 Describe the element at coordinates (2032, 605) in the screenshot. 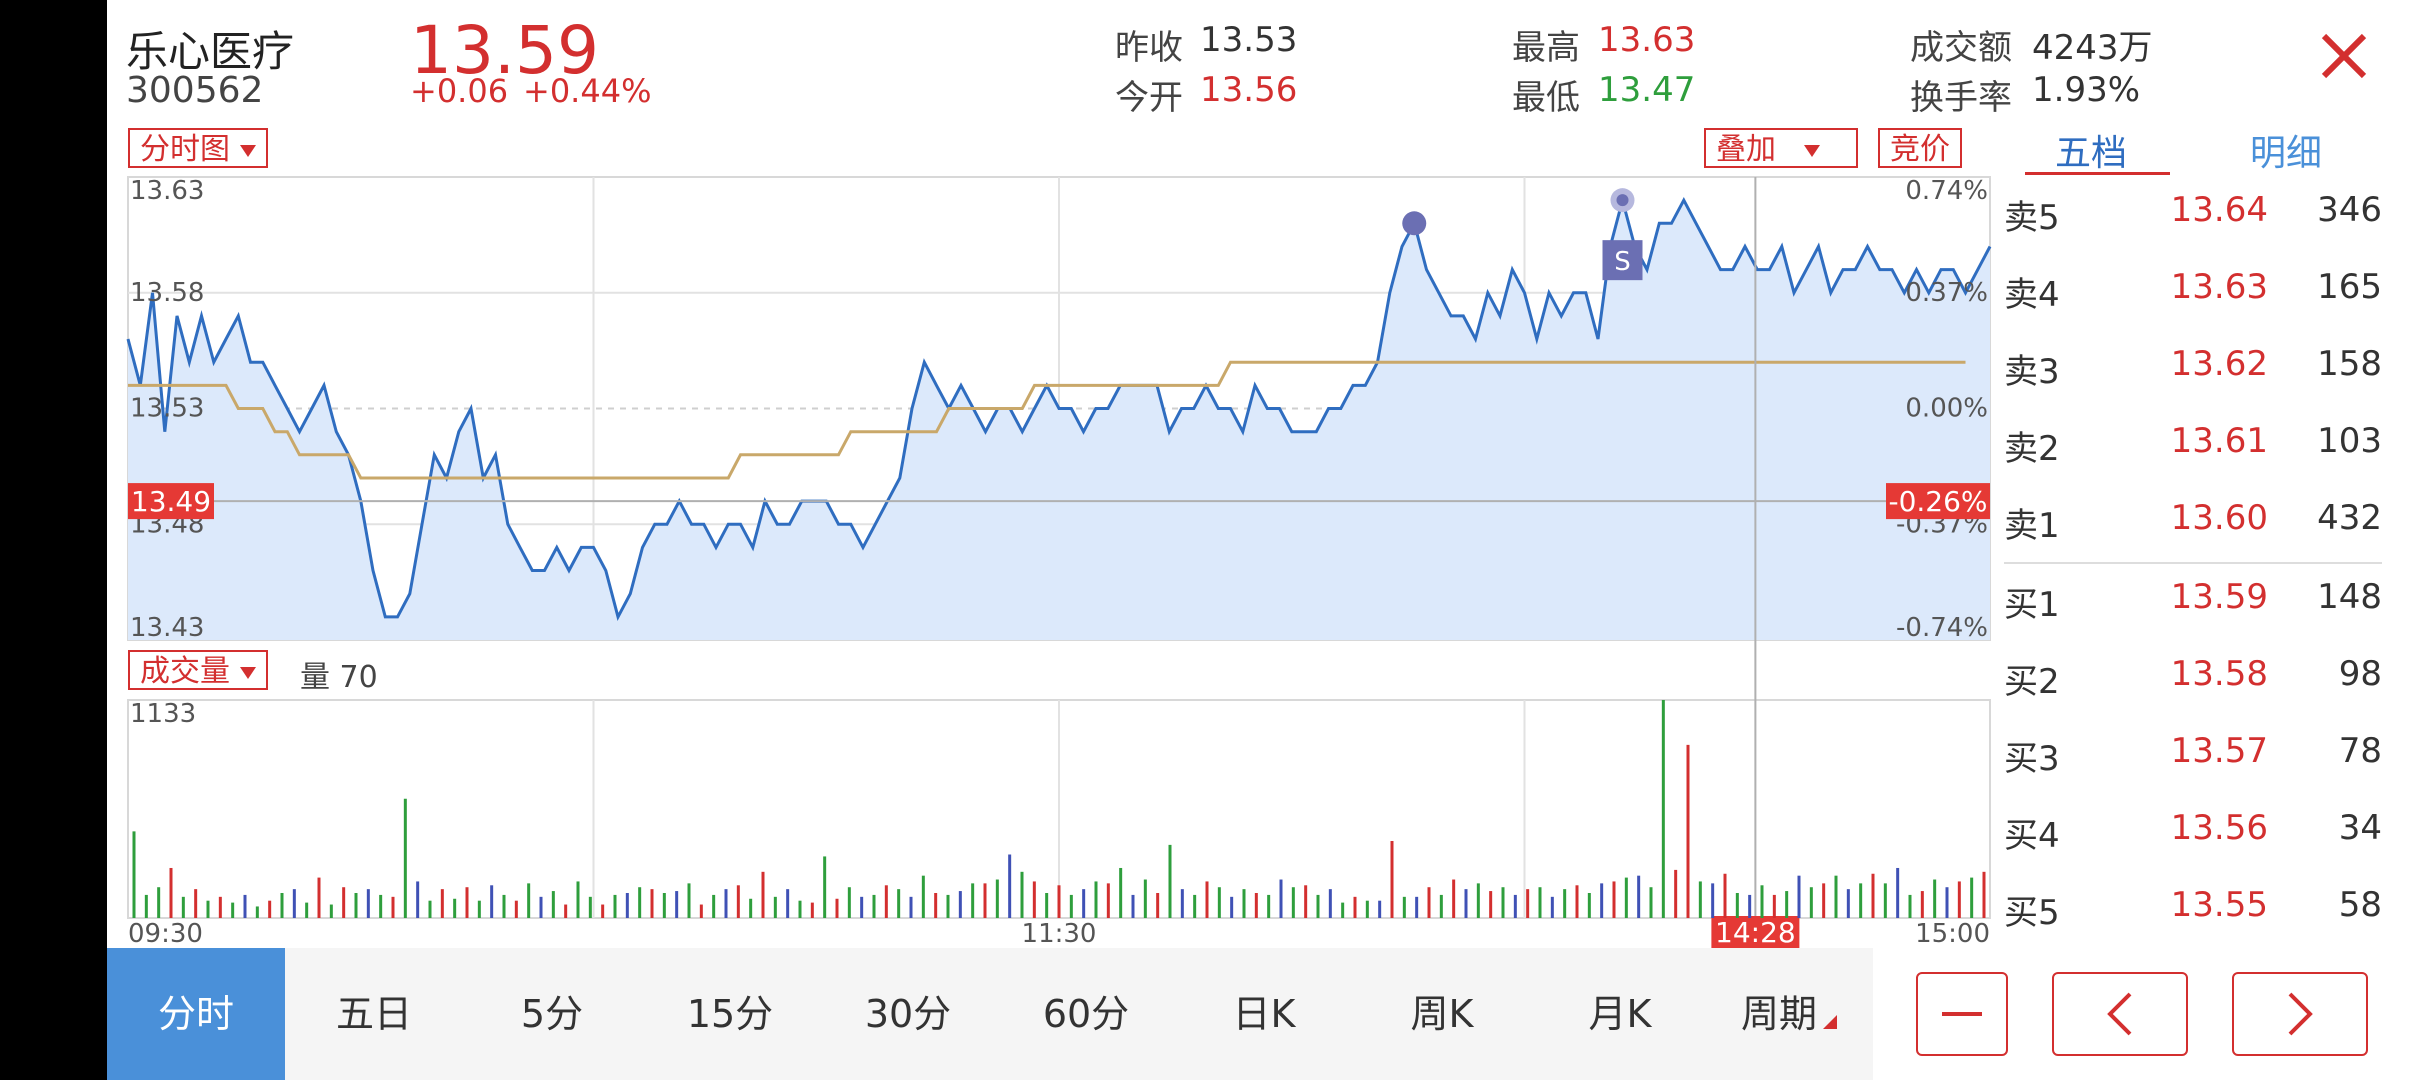

I see `order-level-label: 买1` at that location.